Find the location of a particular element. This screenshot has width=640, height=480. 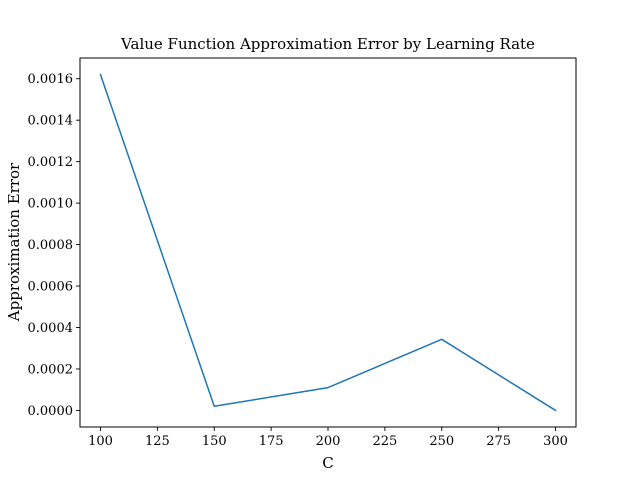

y-tick-label: 0.0000 is located at coordinates (51, 411).